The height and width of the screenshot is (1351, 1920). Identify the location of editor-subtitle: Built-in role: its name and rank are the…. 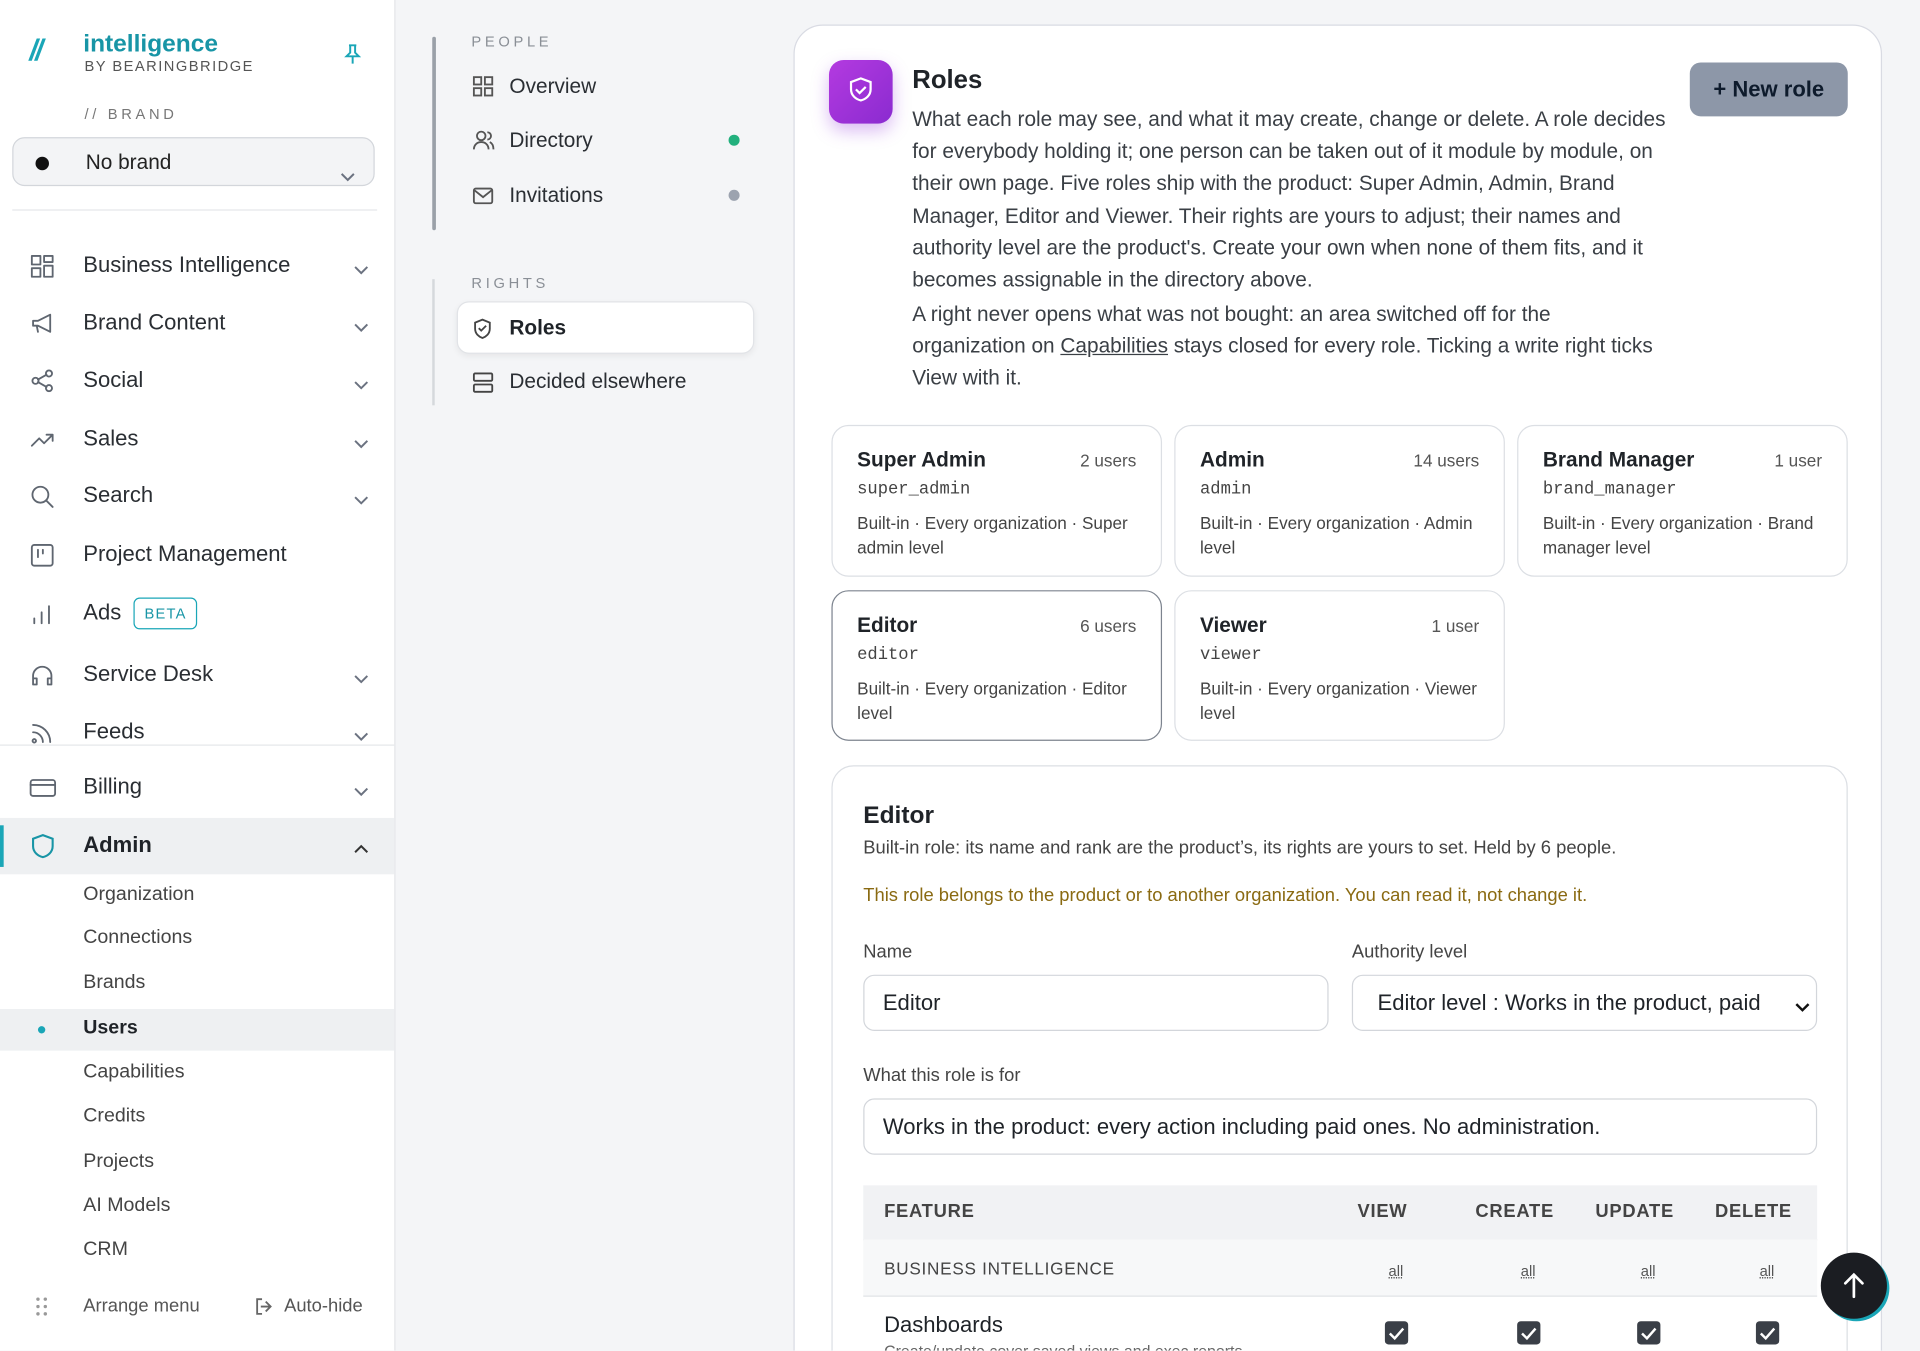
(1240, 848).